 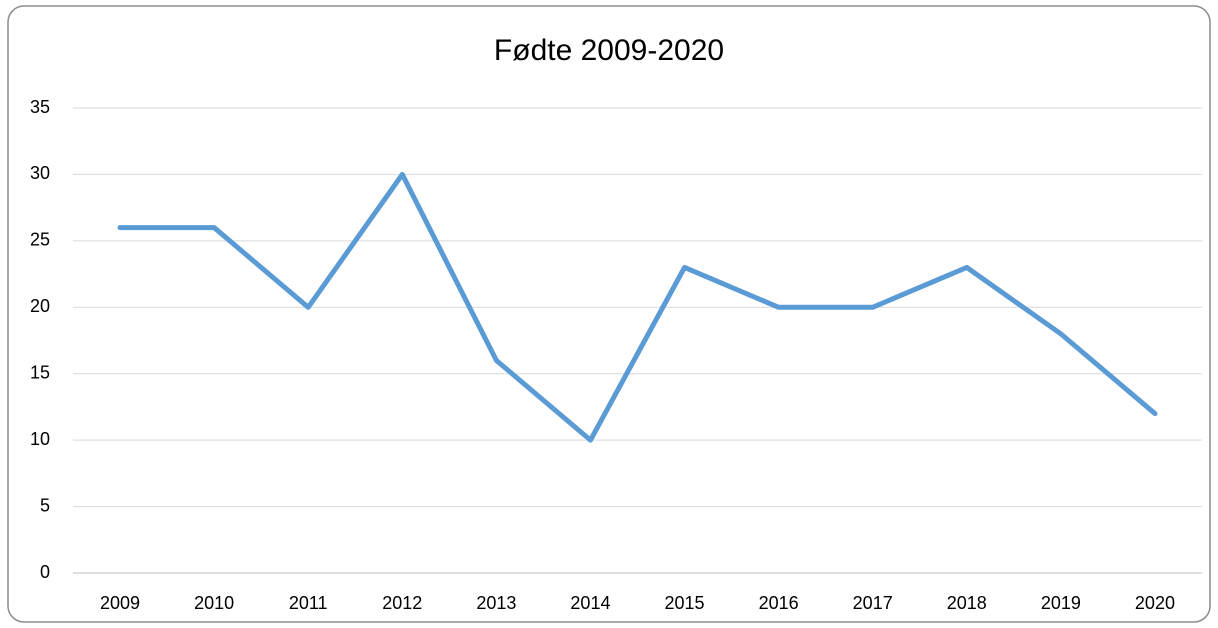 What do you see at coordinates (685, 603) in the screenshot?
I see `x-tick-label: 2015` at bounding box center [685, 603].